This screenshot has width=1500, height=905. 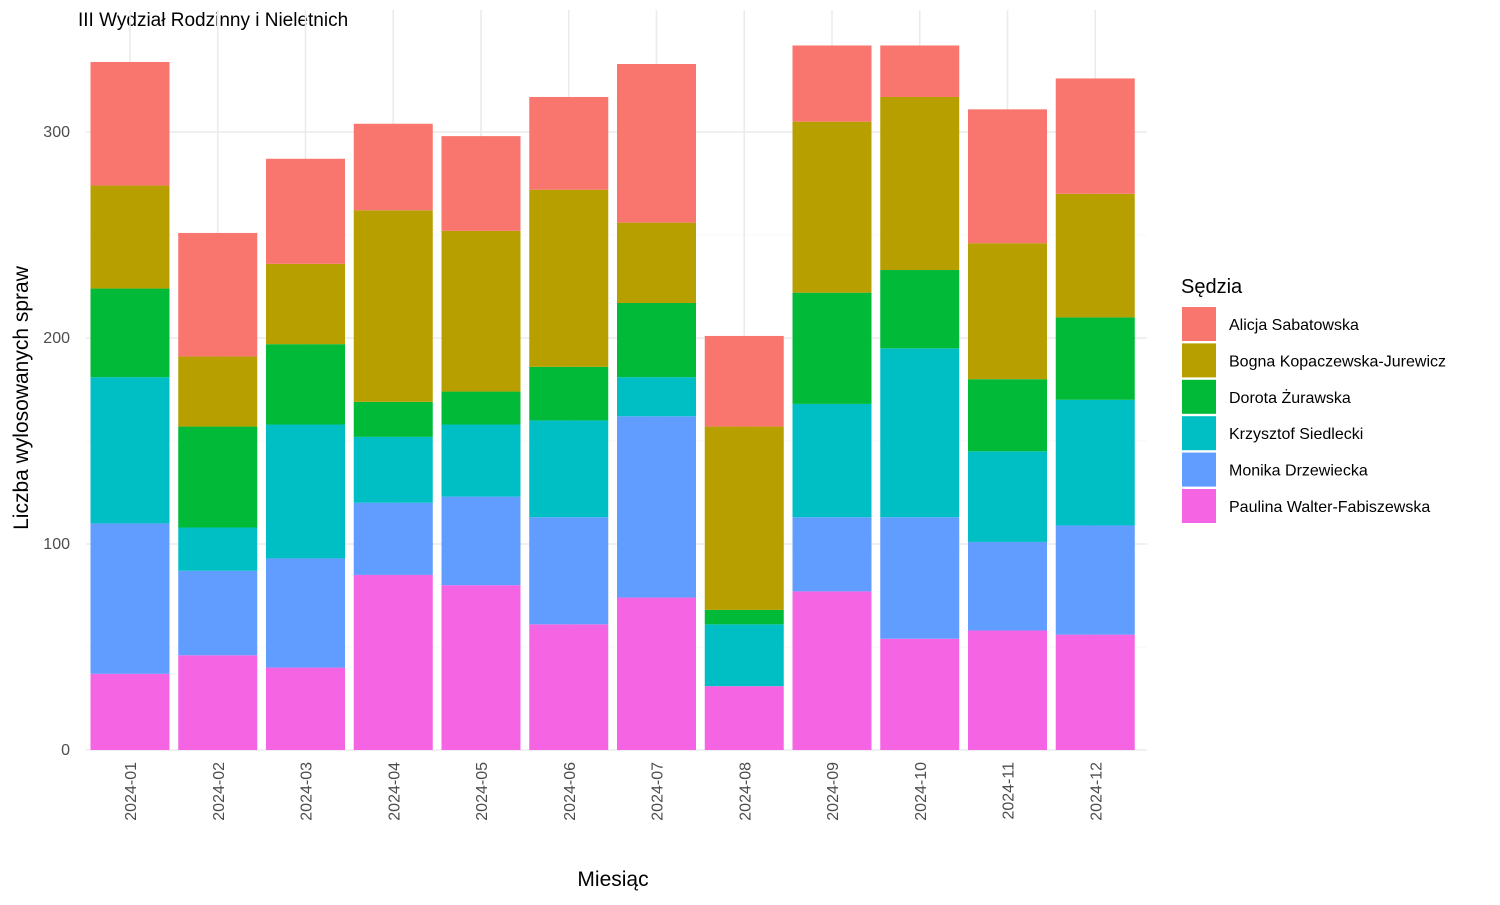 I want to click on legend-label: Bogna Kopaczewska-Jurewicz, so click(x=1337, y=361).